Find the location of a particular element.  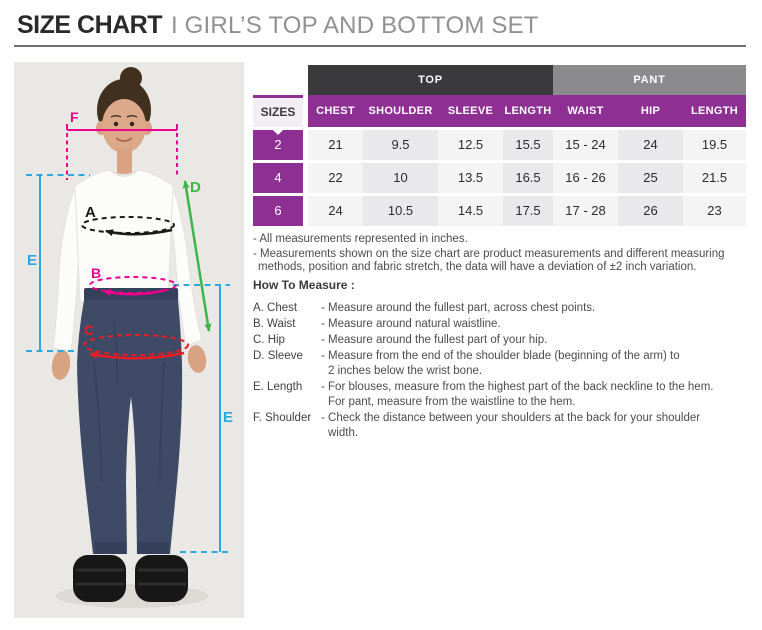

table-cell-shoulder: 10 is located at coordinates (400, 178).